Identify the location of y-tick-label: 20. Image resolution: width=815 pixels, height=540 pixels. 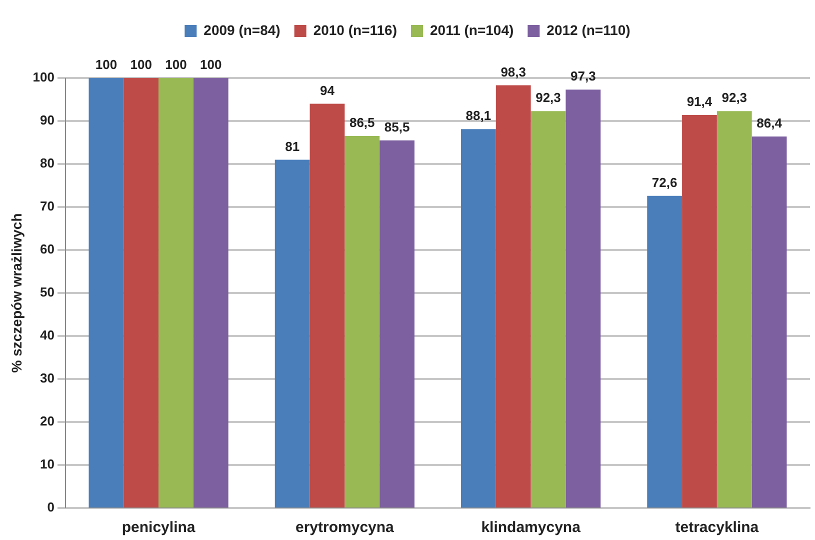
(47, 421).